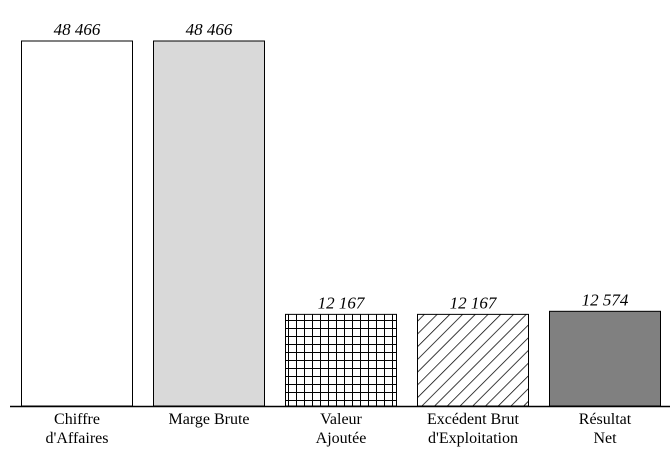 This screenshot has height=456, width=670. I want to click on value-label: 12 574, so click(605, 299).